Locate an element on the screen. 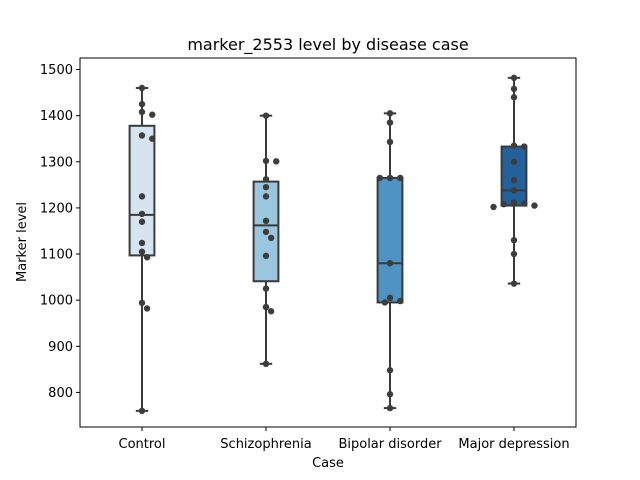 This screenshot has width=640, height=480. y-tick-label: 1000 is located at coordinates (56, 301).